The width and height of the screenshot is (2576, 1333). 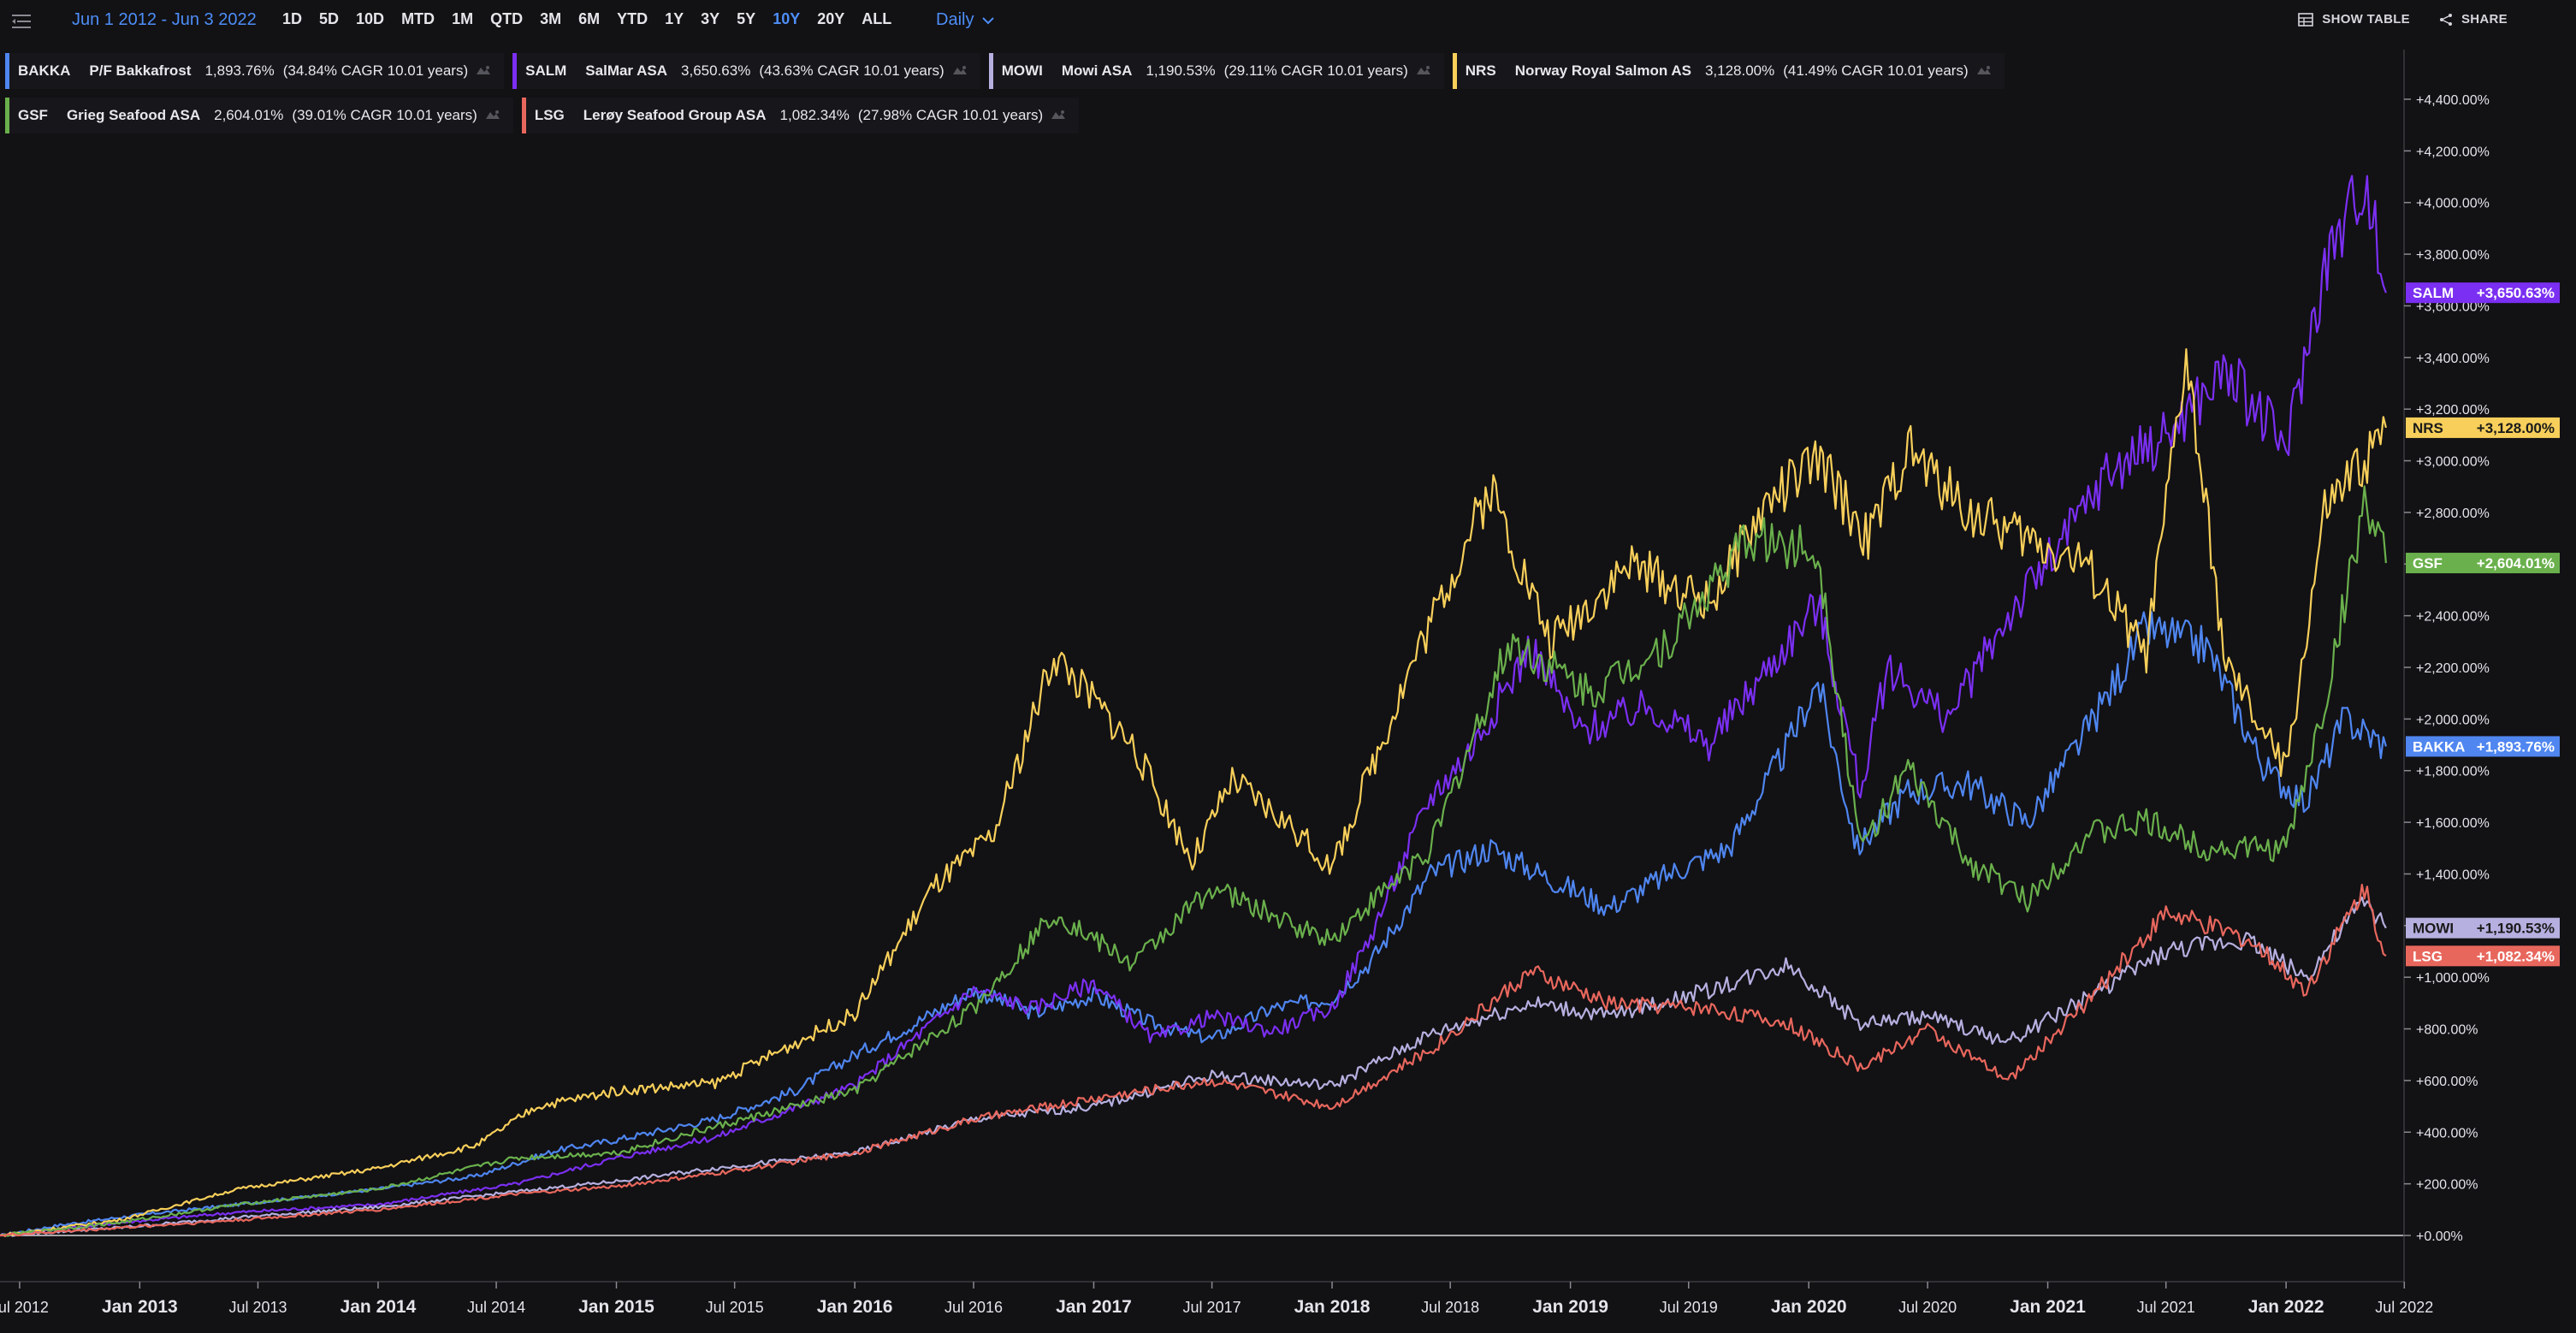 I want to click on legend-pct: 1,893.76%, so click(x=240, y=70).